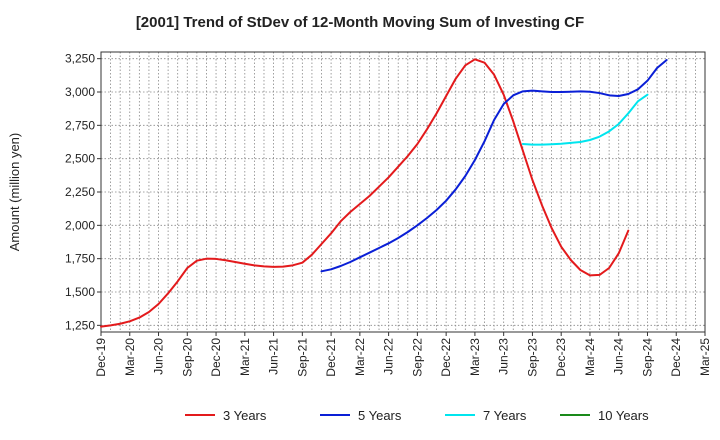 The height and width of the screenshot is (440, 720). I want to click on x-tick-label: Dec-23, so click(561, 357).